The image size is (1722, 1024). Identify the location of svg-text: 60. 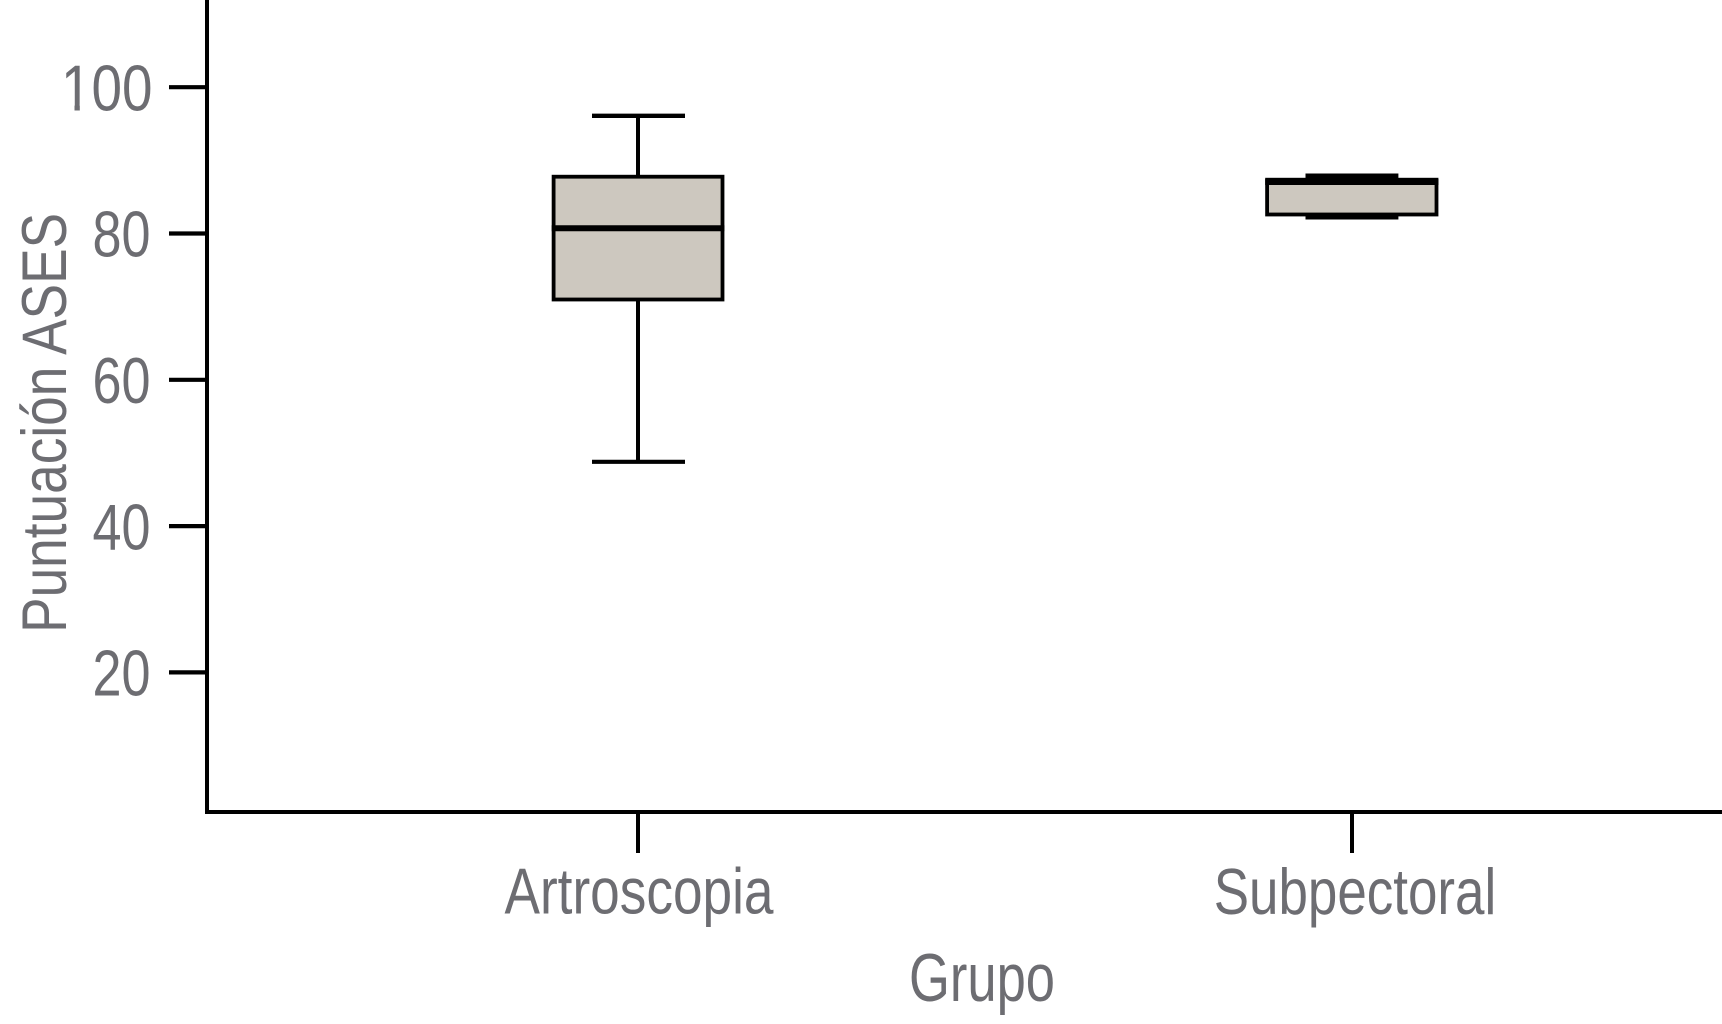
(122, 380).